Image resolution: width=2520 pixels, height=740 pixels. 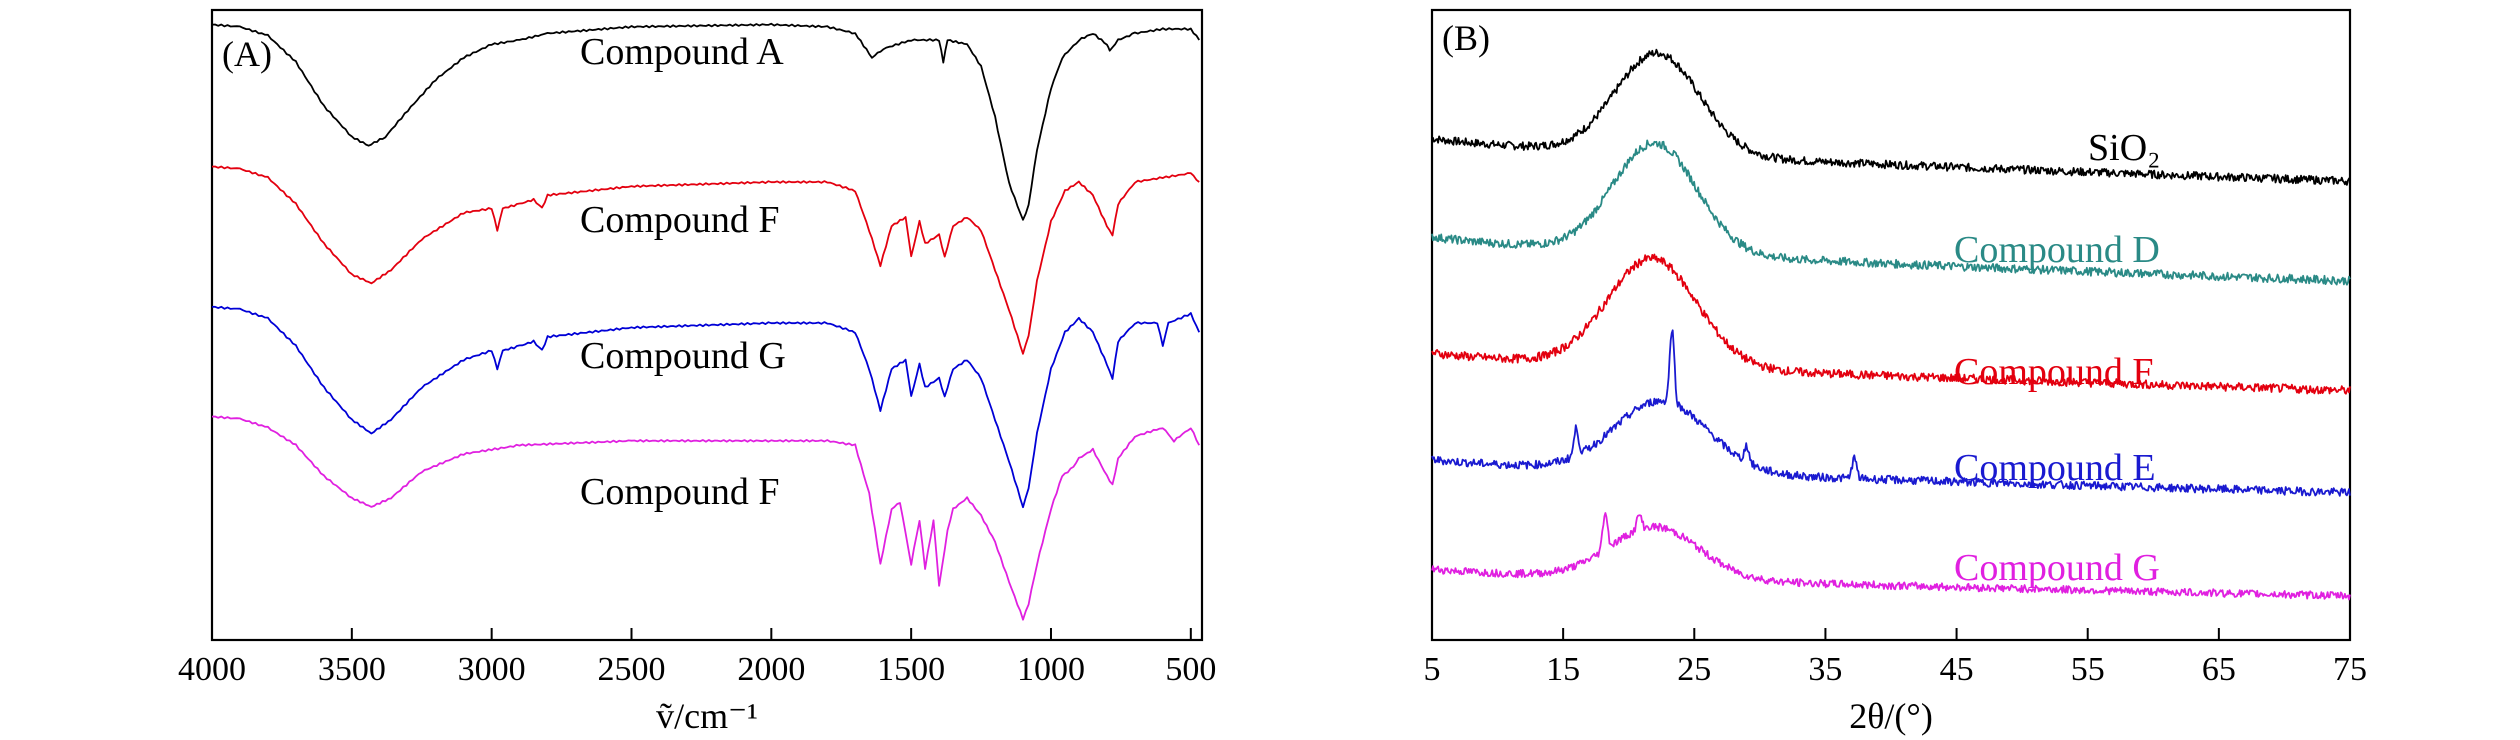 What do you see at coordinates (492, 669) in the screenshot?
I see `panel-a-x-tick-label: 3000` at bounding box center [492, 669].